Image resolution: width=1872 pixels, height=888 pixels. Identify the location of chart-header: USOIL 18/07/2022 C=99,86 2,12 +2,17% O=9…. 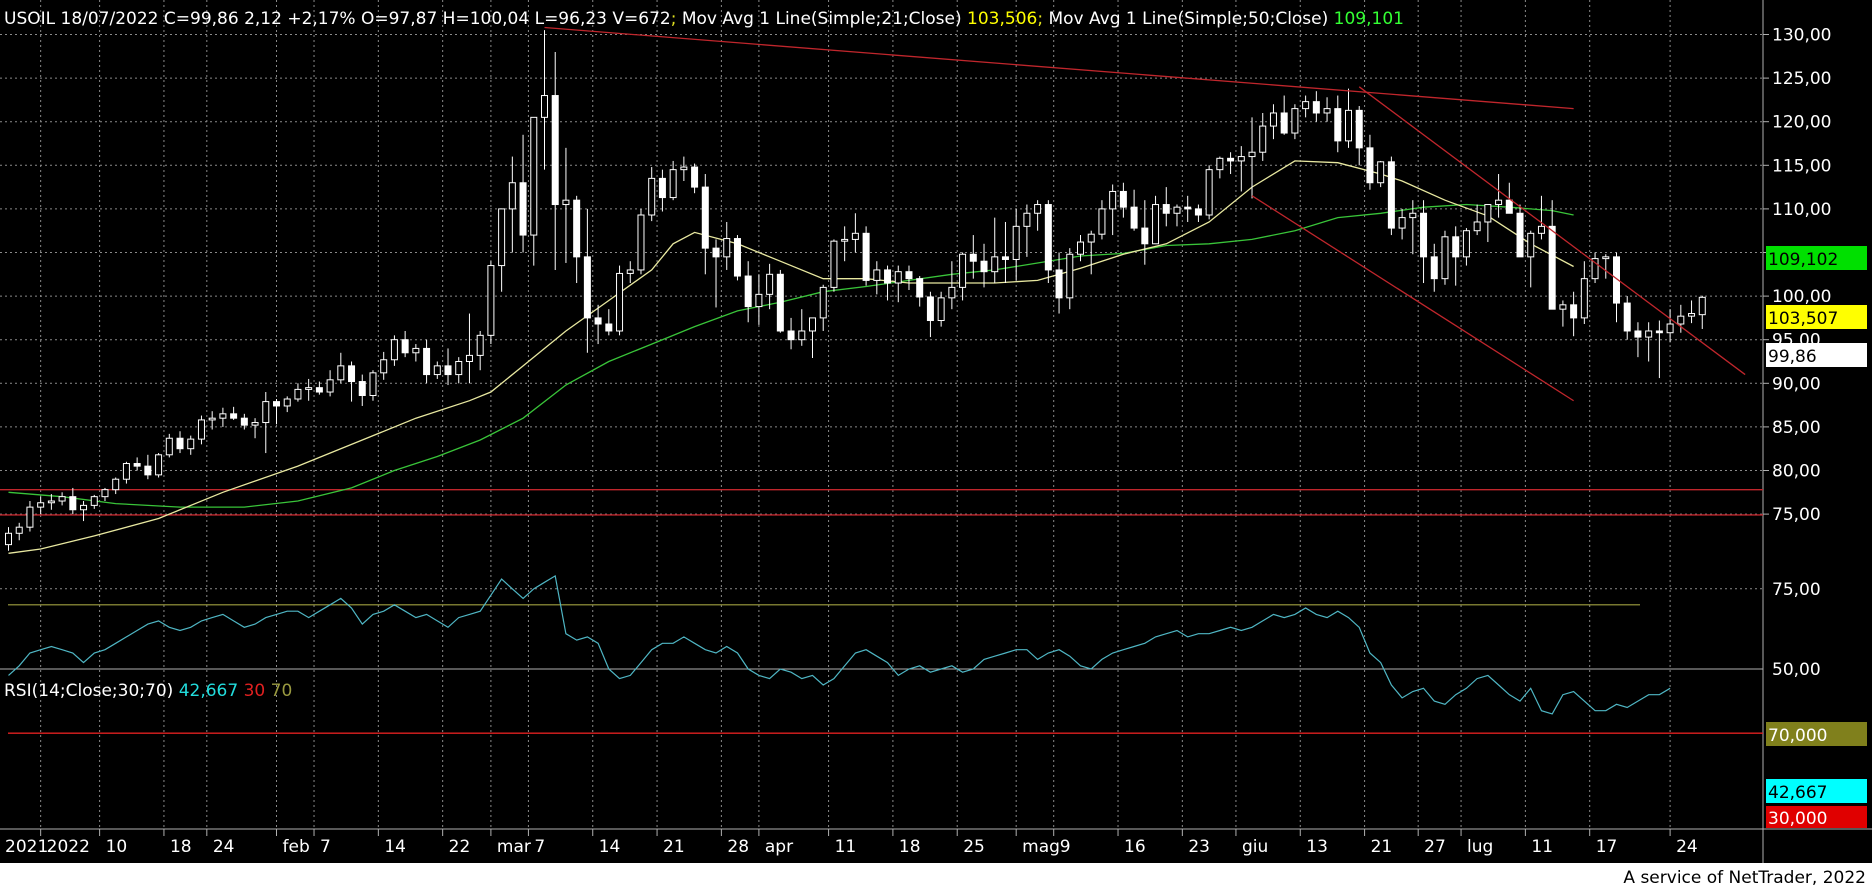
(704, 19).